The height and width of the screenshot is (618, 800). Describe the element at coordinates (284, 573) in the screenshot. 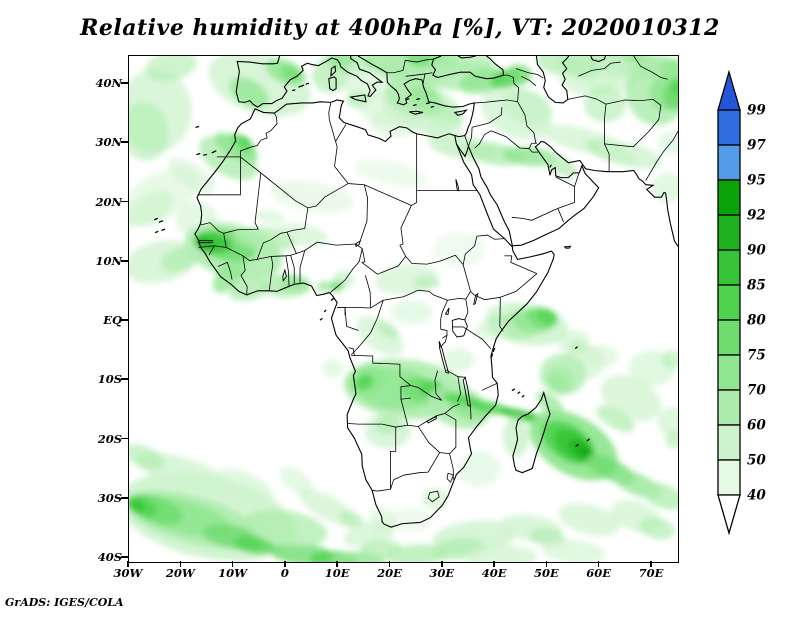

I see `lon-tick-label: 0` at that location.